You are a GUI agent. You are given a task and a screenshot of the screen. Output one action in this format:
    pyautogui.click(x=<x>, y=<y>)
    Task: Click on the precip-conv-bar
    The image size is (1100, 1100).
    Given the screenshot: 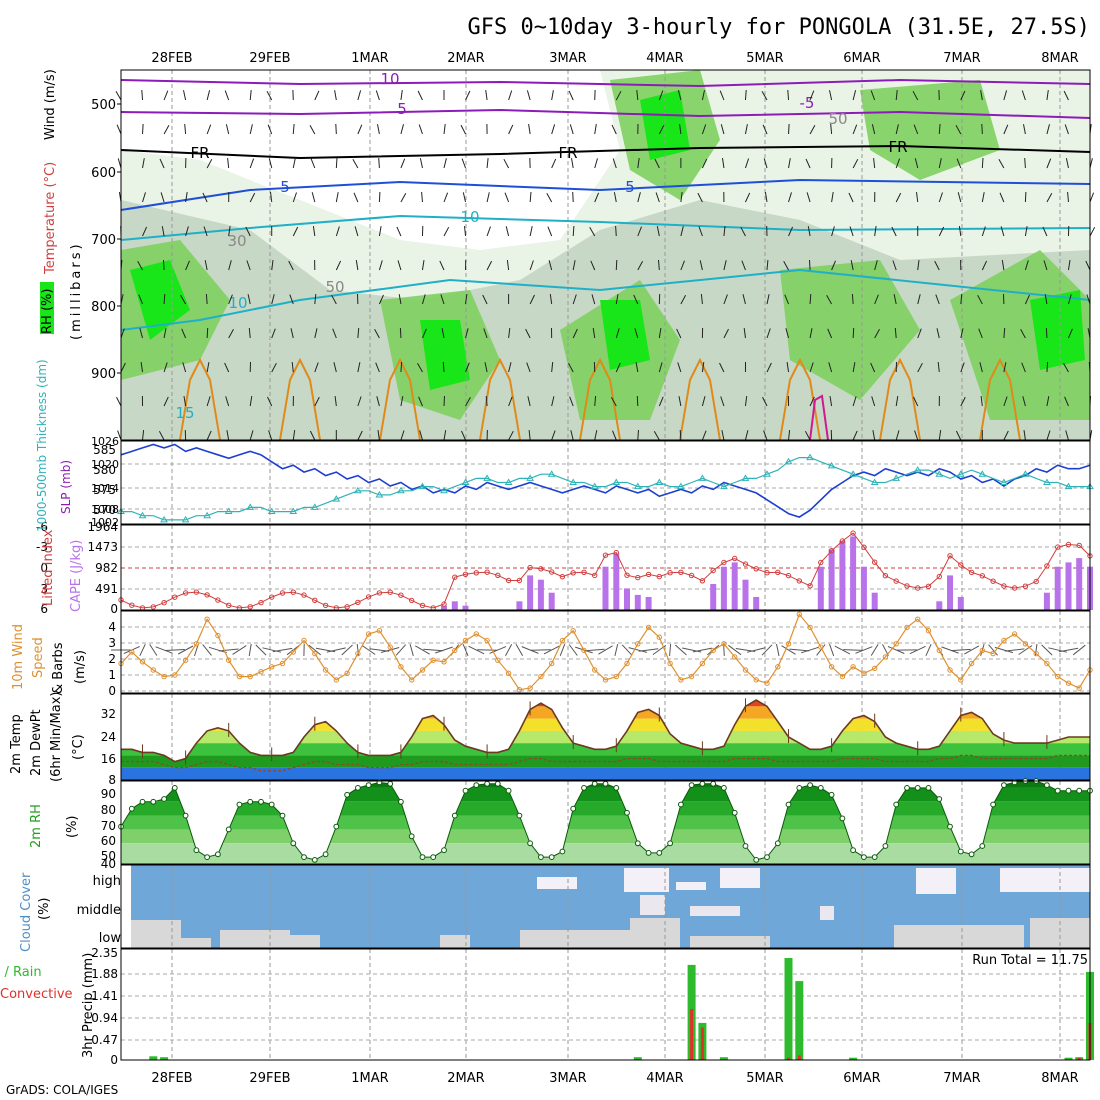 What is the action you would take?
    pyautogui.click(x=702, y=1043)
    